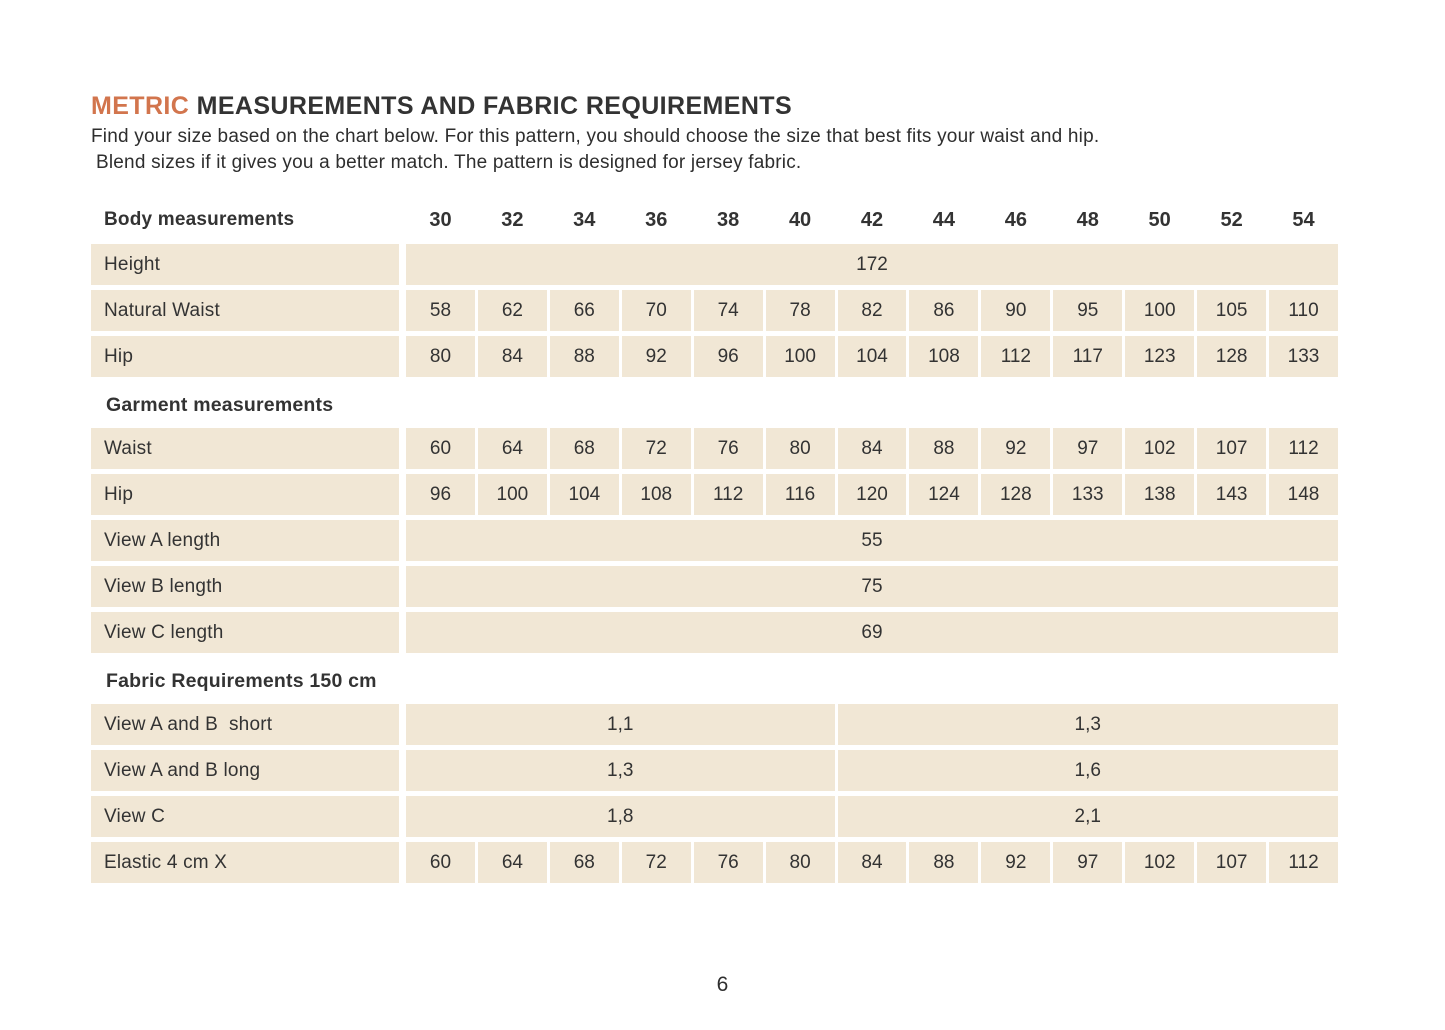 The height and width of the screenshot is (1030, 1445). Describe the element at coordinates (872, 540) in the screenshot. I see `row-data-area: 55` at that location.